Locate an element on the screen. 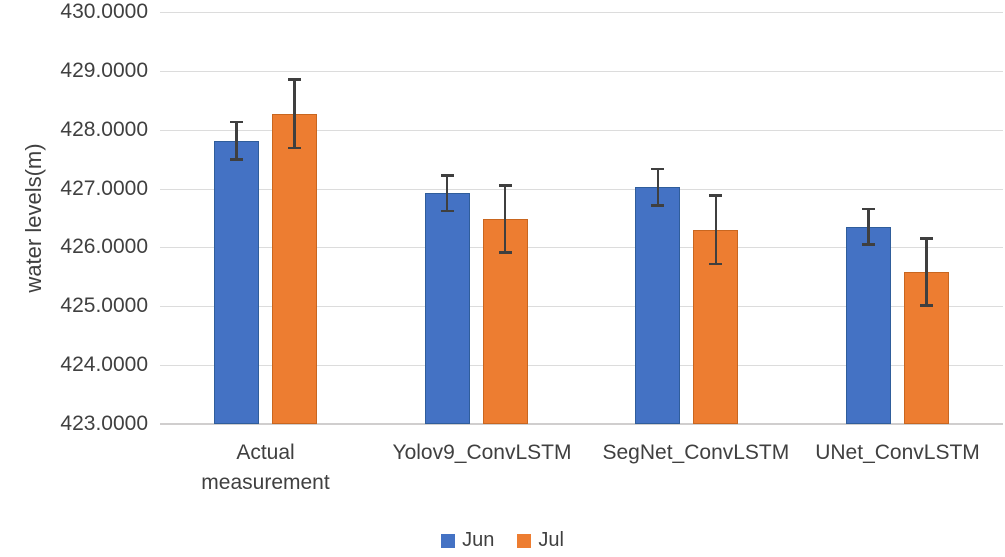 Image resolution: width=1005 pixels, height=557 pixels. y-tick-label: 428.0000 is located at coordinates (104, 129).